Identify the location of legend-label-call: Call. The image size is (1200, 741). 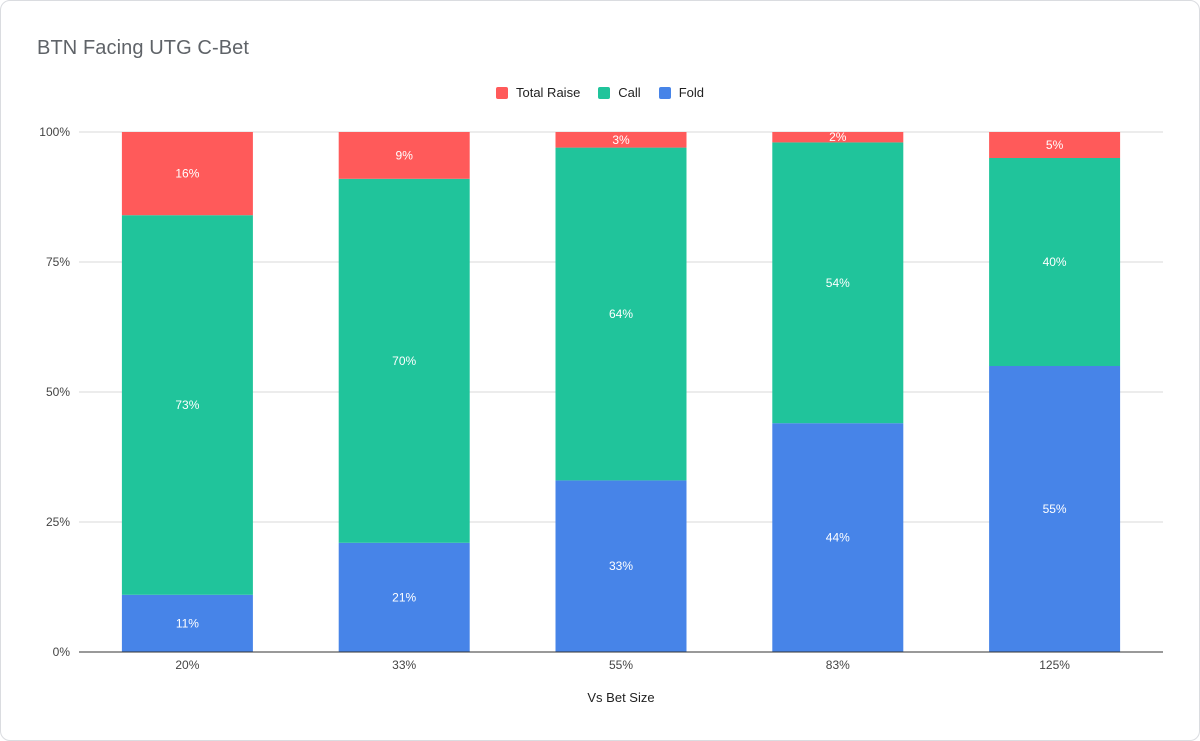
(629, 92).